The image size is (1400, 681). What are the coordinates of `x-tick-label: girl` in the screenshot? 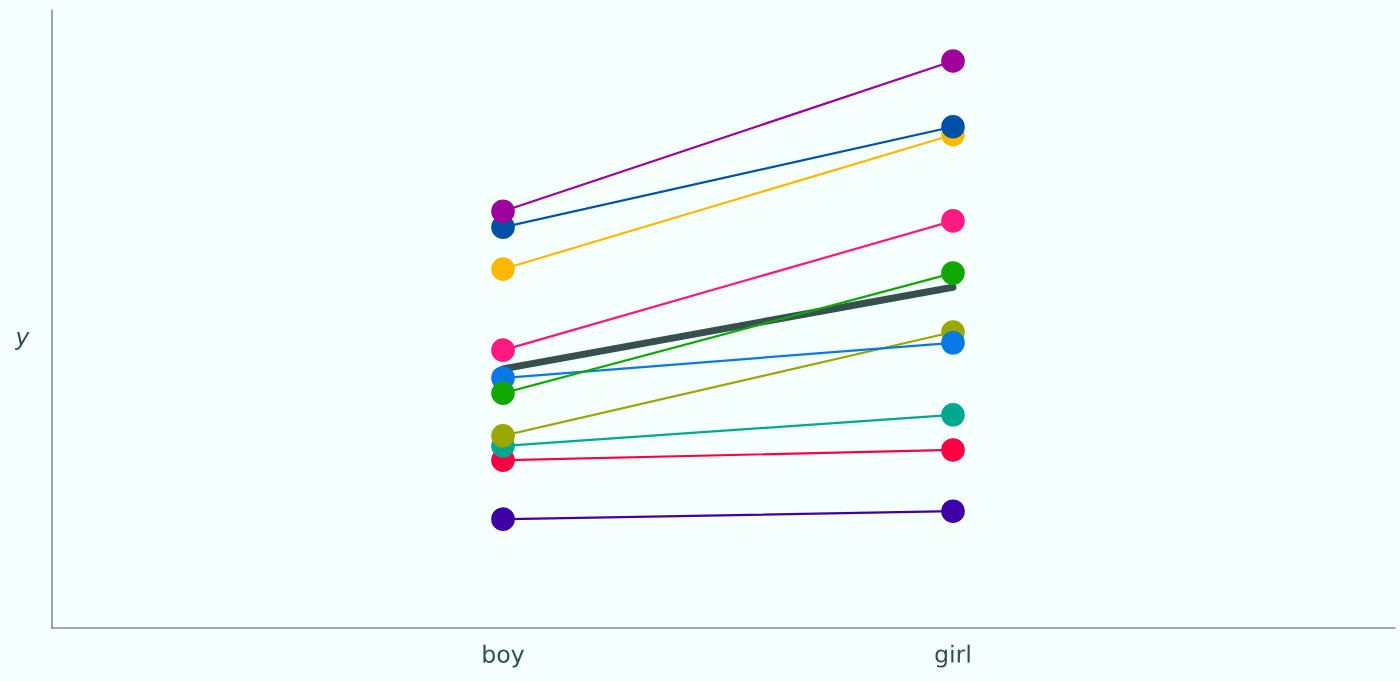 It's located at (952, 656).